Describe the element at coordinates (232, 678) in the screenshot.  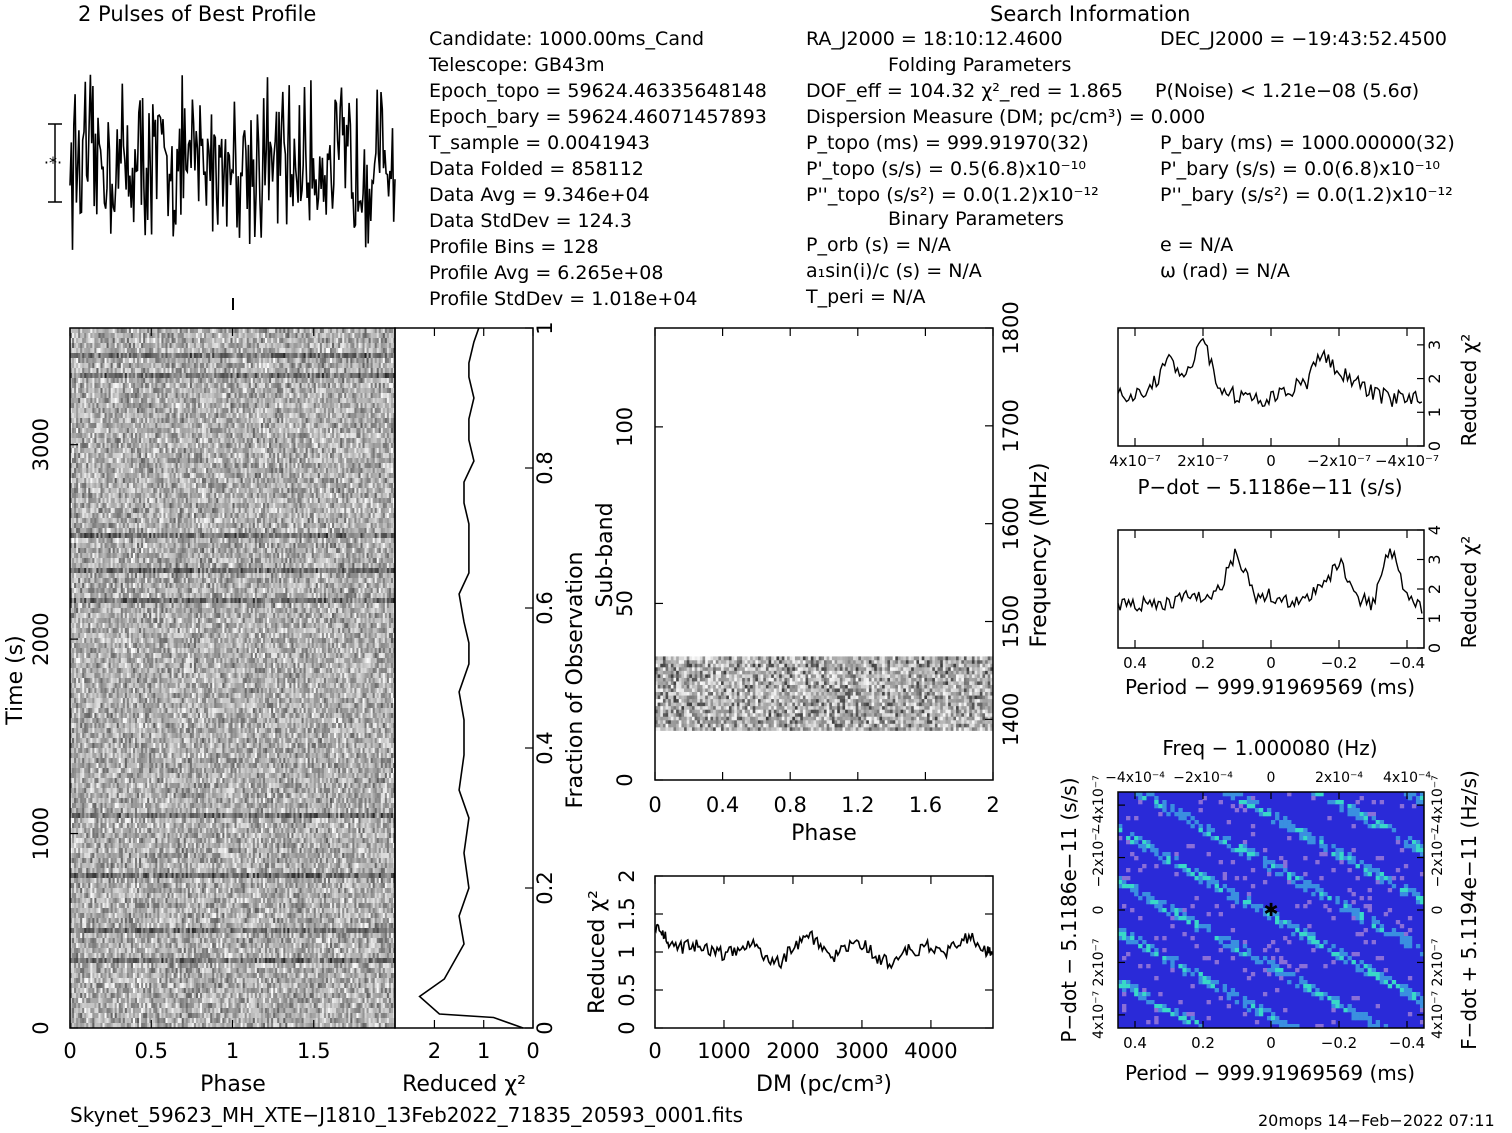
I see `time-phase-heatmap` at that location.